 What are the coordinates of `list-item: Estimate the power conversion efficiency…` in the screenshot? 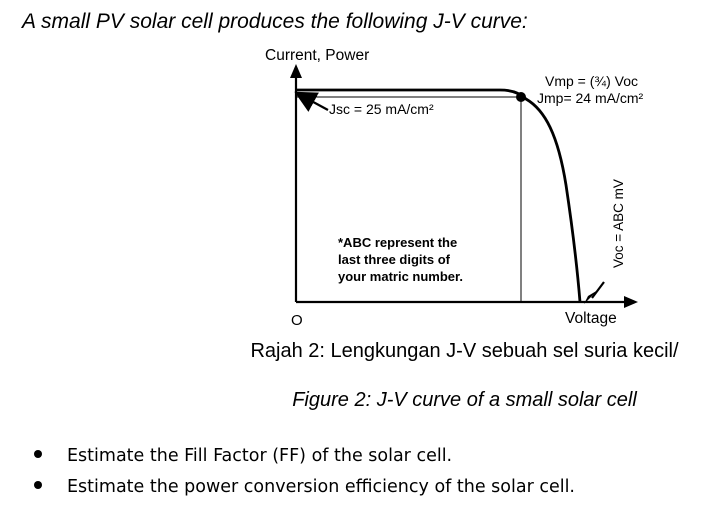 It's located at (304, 487).